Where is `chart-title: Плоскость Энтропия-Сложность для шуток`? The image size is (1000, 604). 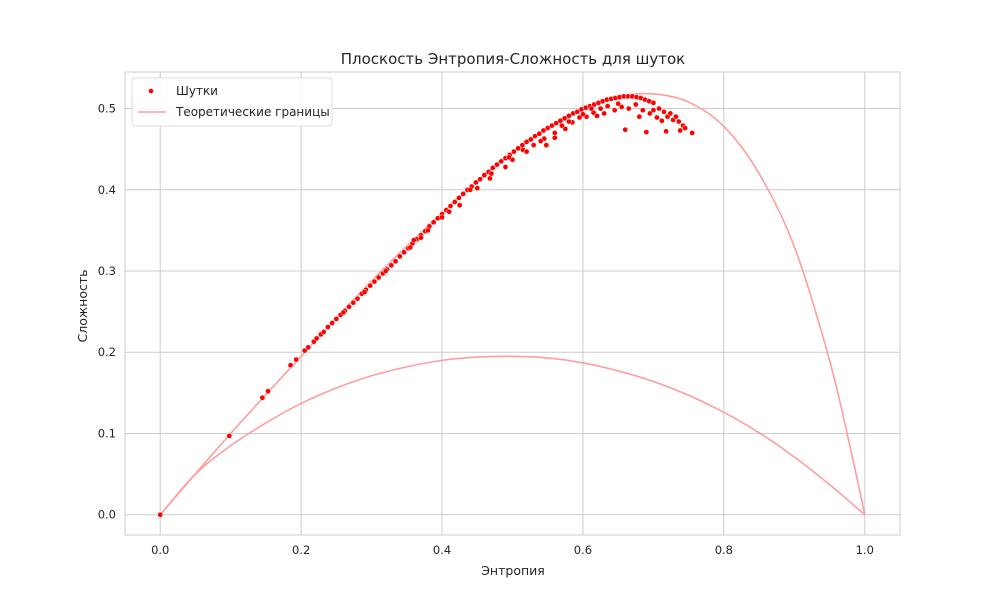
chart-title: Плоскость Энтропия-Сложность для шуток is located at coordinates (513, 59).